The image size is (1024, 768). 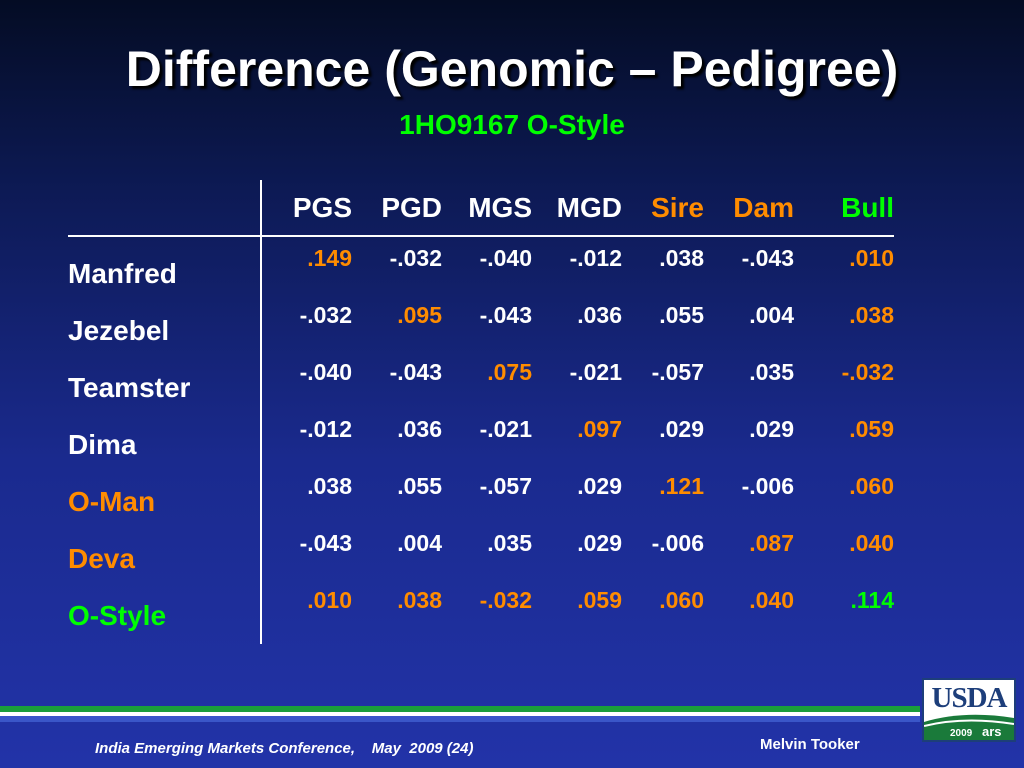 What do you see at coordinates (487, 208) in the screenshot?
I see `column-header-mgs: MGS` at bounding box center [487, 208].